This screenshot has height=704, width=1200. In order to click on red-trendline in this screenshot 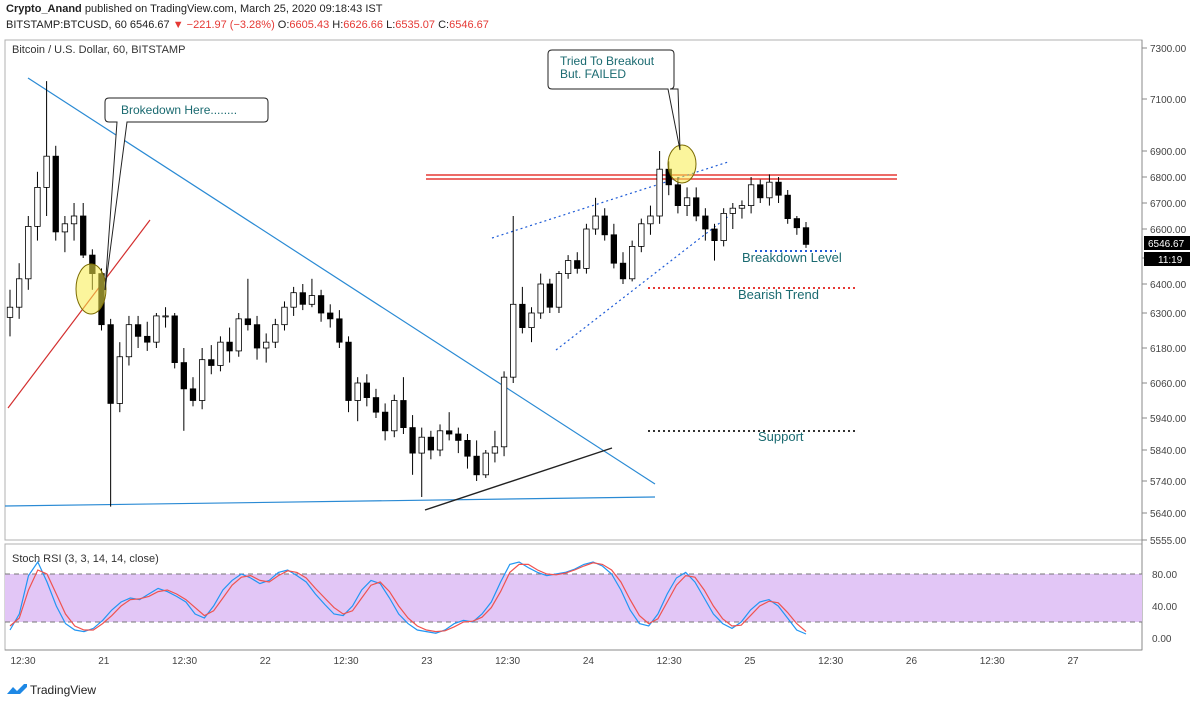, I will do `click(79, 314)`.